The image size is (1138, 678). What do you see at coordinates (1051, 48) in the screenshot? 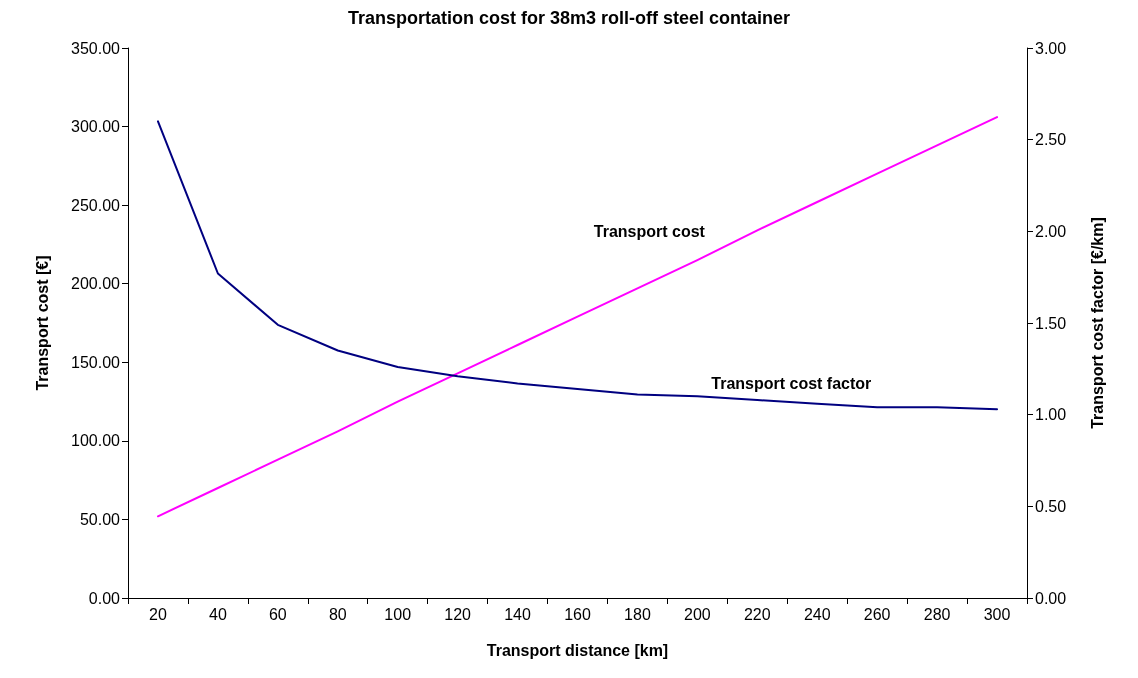
I see `y2-tick-label: 3.00` at bounding box center [1051, 48].